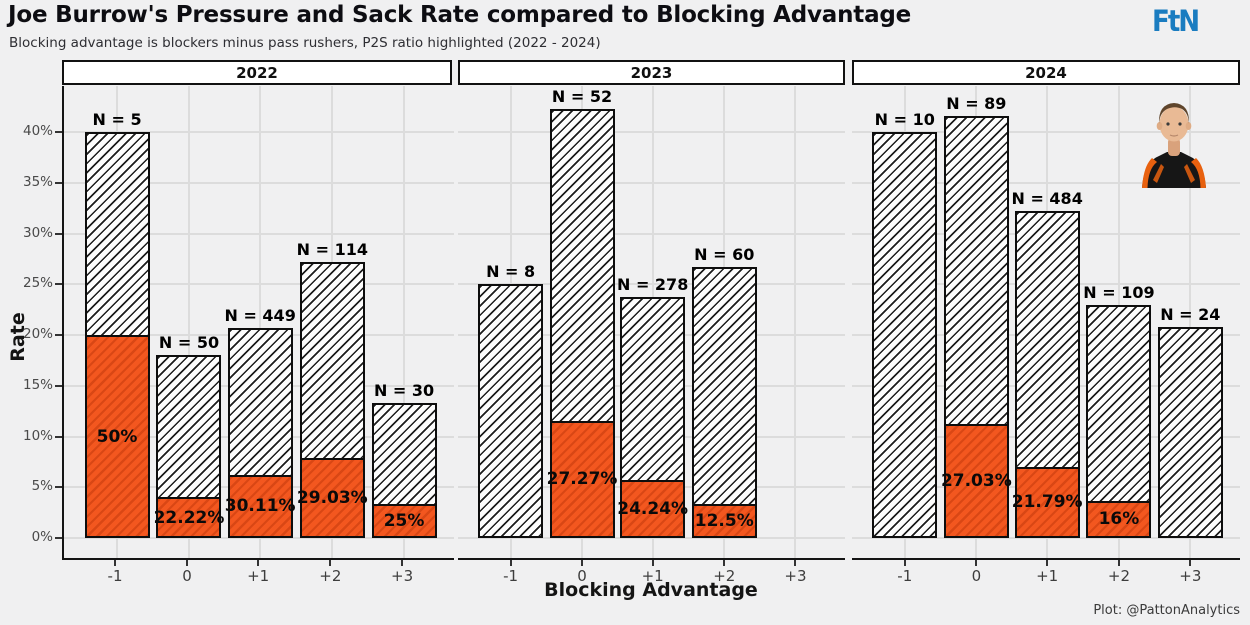  What do you see at coordinates (651, 72) in the screenshot?
I see `facet-strip-2023: 2023` at bounding box center [651, 72].